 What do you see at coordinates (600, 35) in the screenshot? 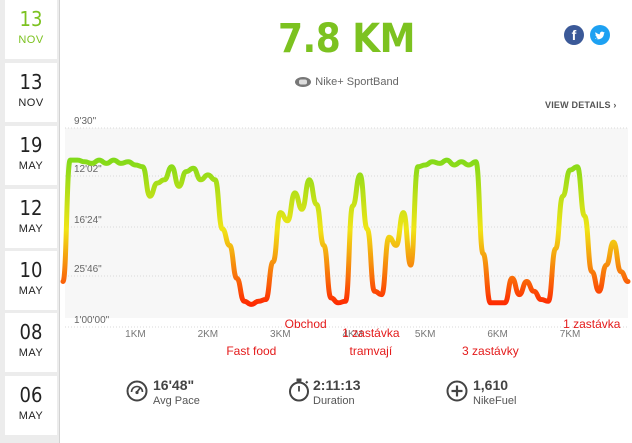
I see `twitter-share-icon` at bounding box center [600, 35].